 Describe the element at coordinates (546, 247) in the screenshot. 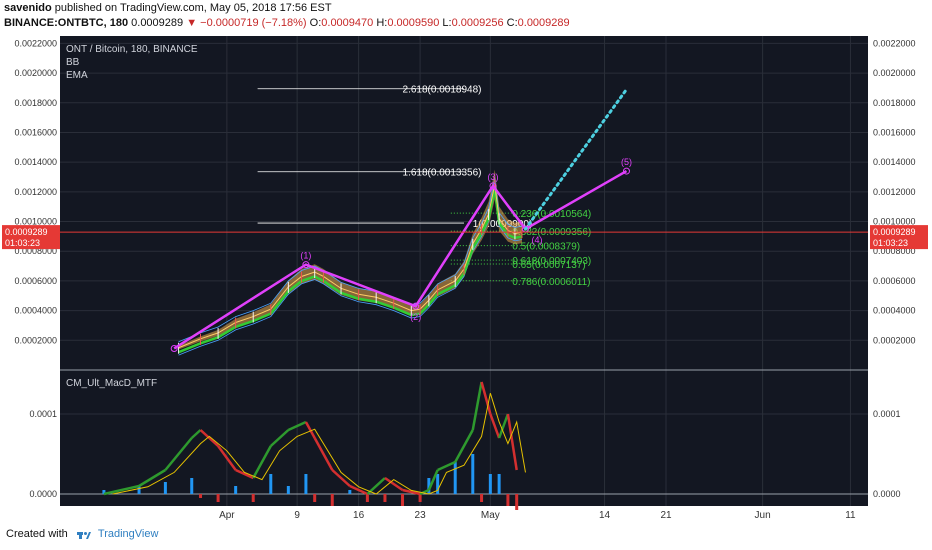

I see `fib-retracement-label: 0.5(0.0008379)` at that location.